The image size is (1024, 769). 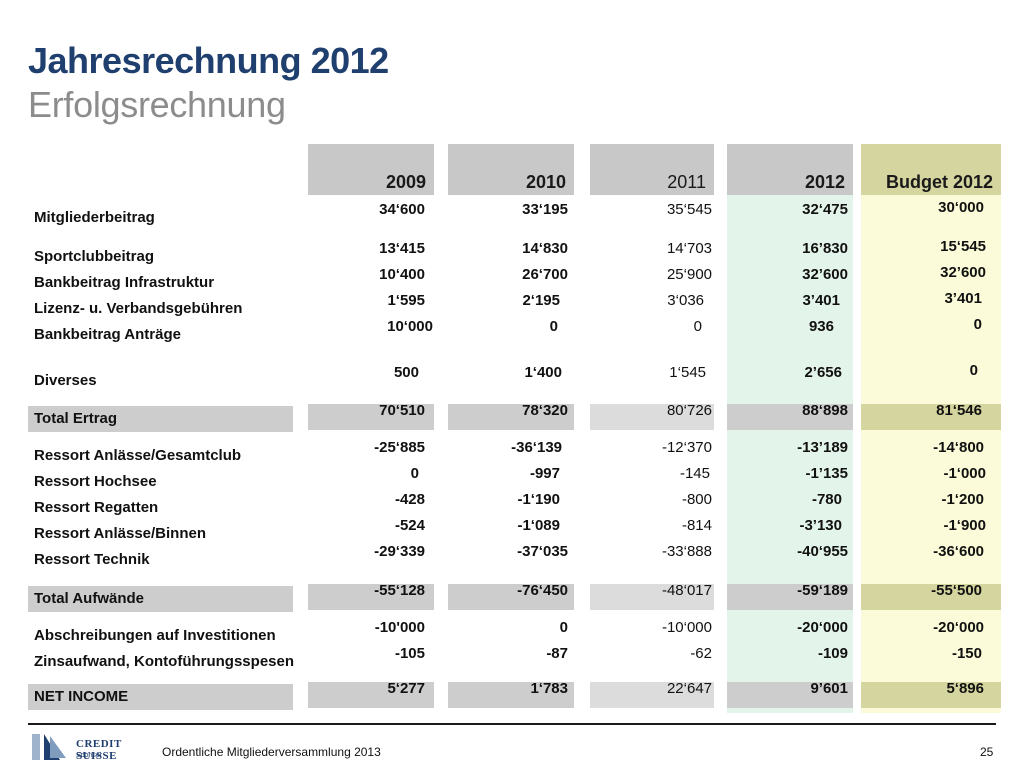 What do you see at coordinates (694, 473) in the screenshot?
I see `table-cell: -145` at bounding box center [694, 473].